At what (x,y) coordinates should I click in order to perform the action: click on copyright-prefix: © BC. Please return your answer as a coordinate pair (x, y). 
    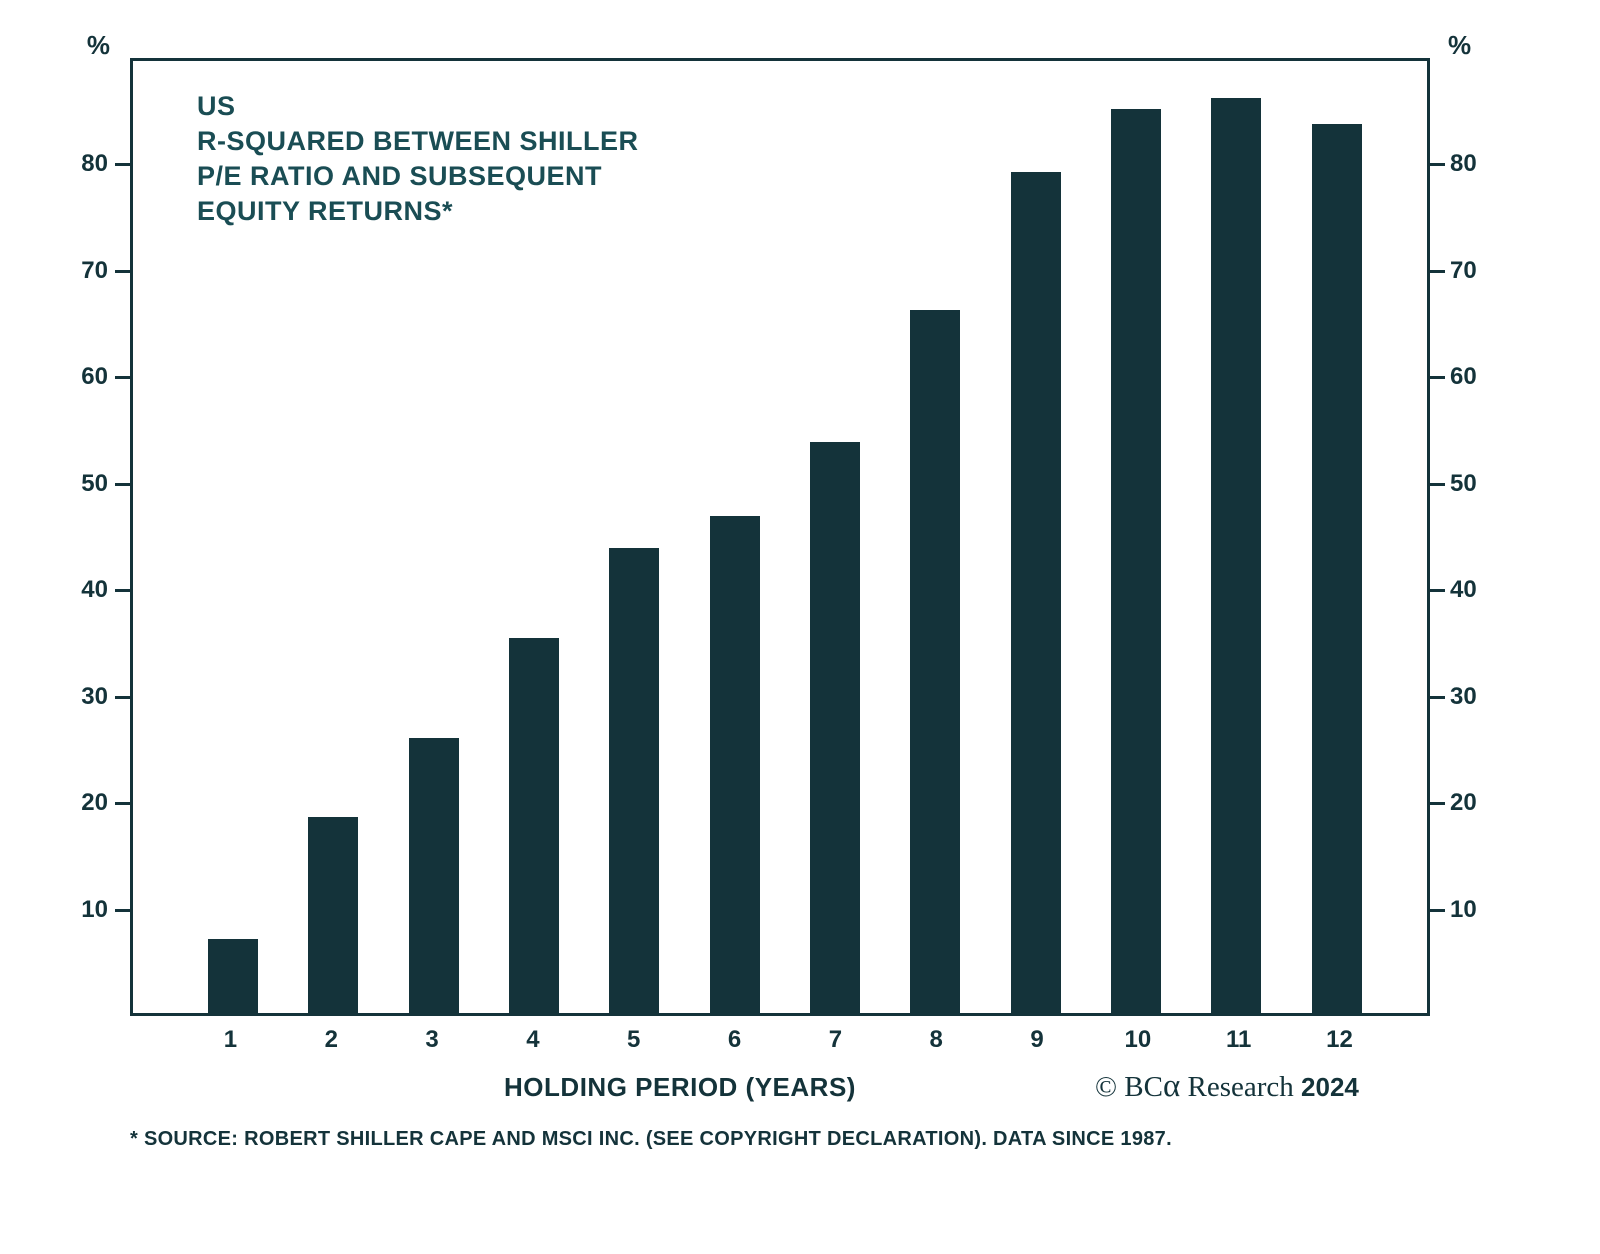
    Looking at the image, I should click on (1129, 1087).